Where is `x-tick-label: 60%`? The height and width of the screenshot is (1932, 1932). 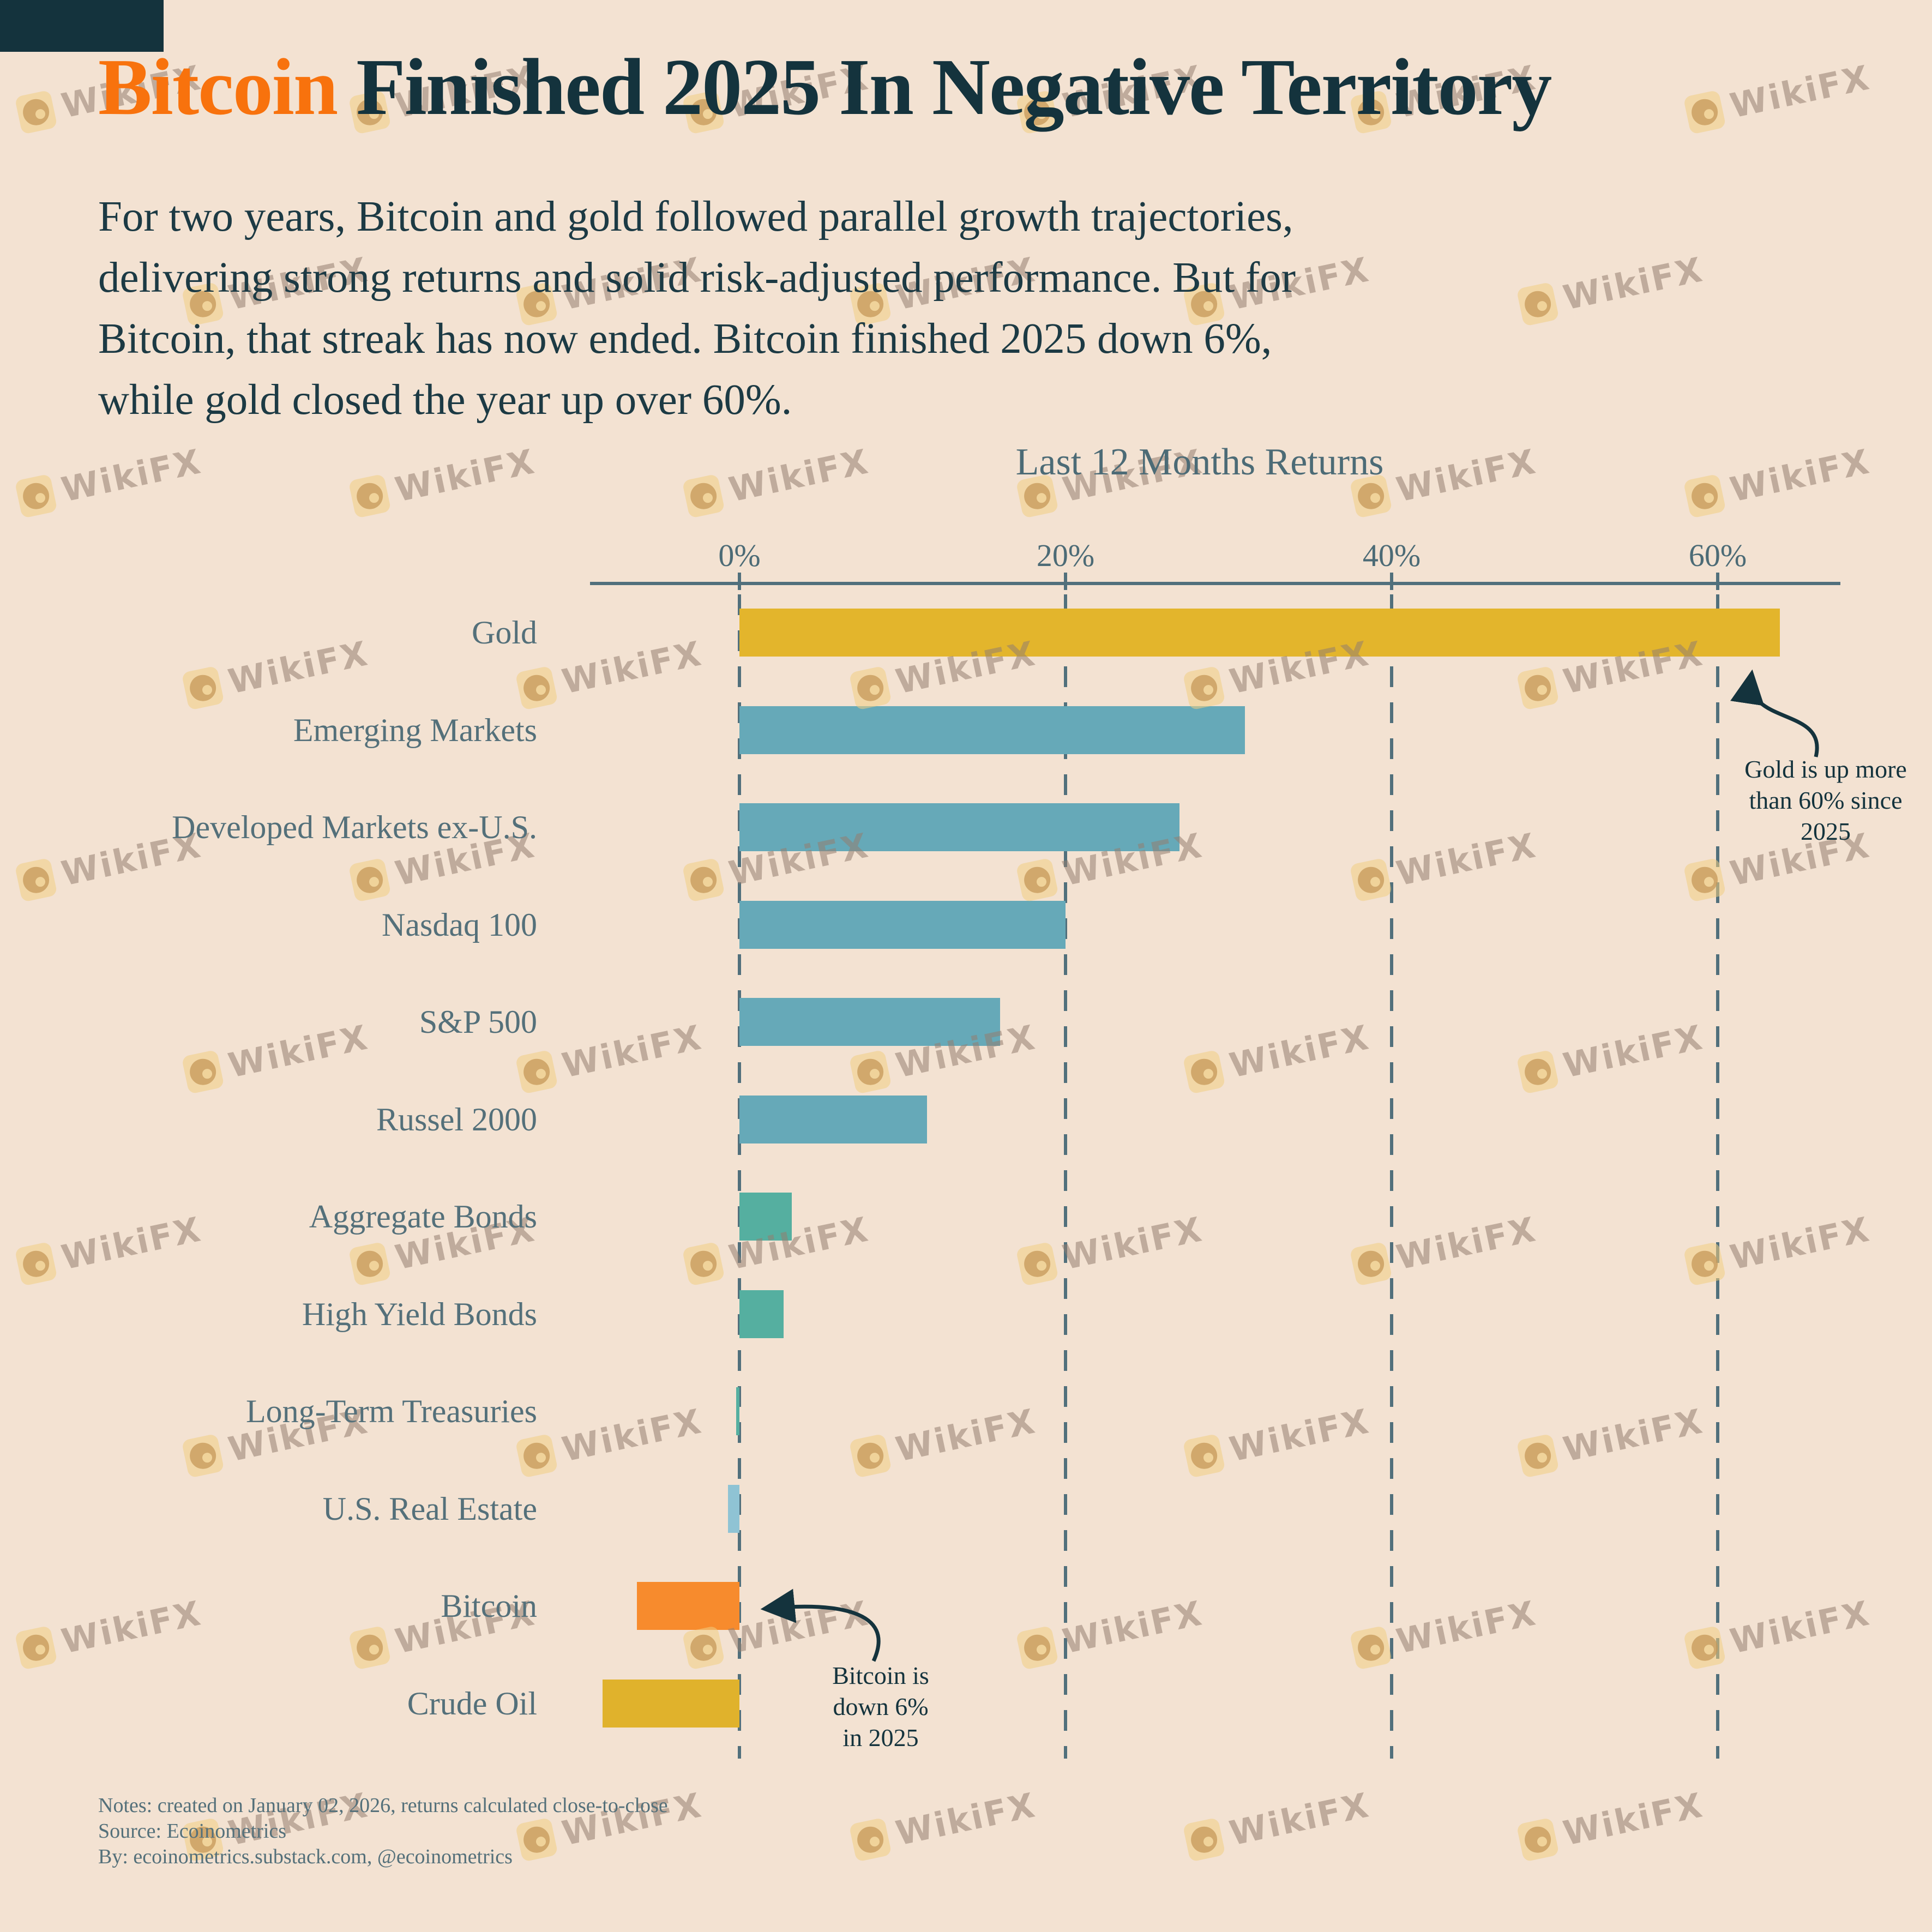
x-tick-label: 60% is located at coordinates (1717, 555).